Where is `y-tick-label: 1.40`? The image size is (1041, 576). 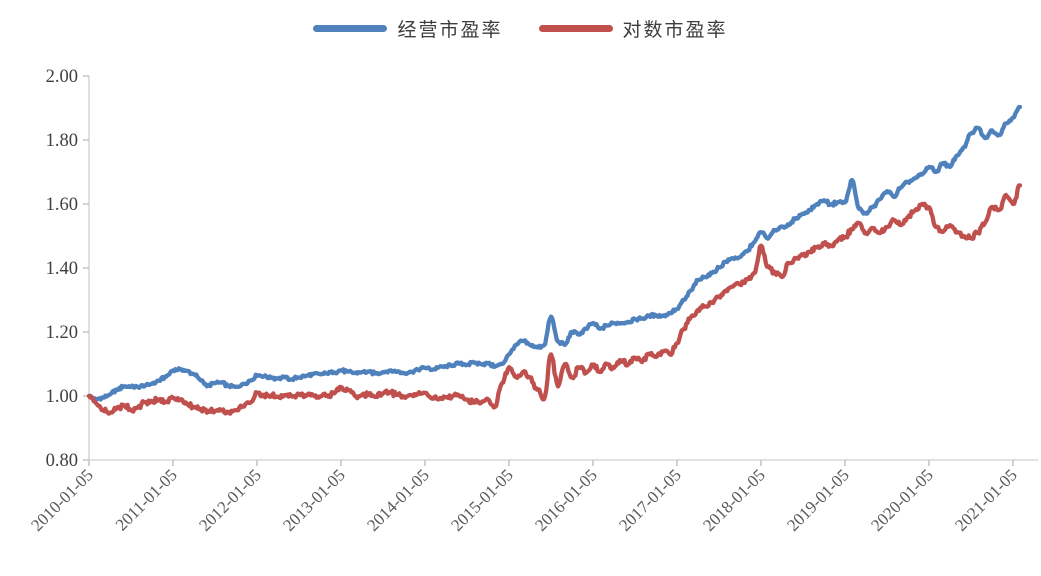
y-tick-label: 1.40 is located at coordinates (62, 269).